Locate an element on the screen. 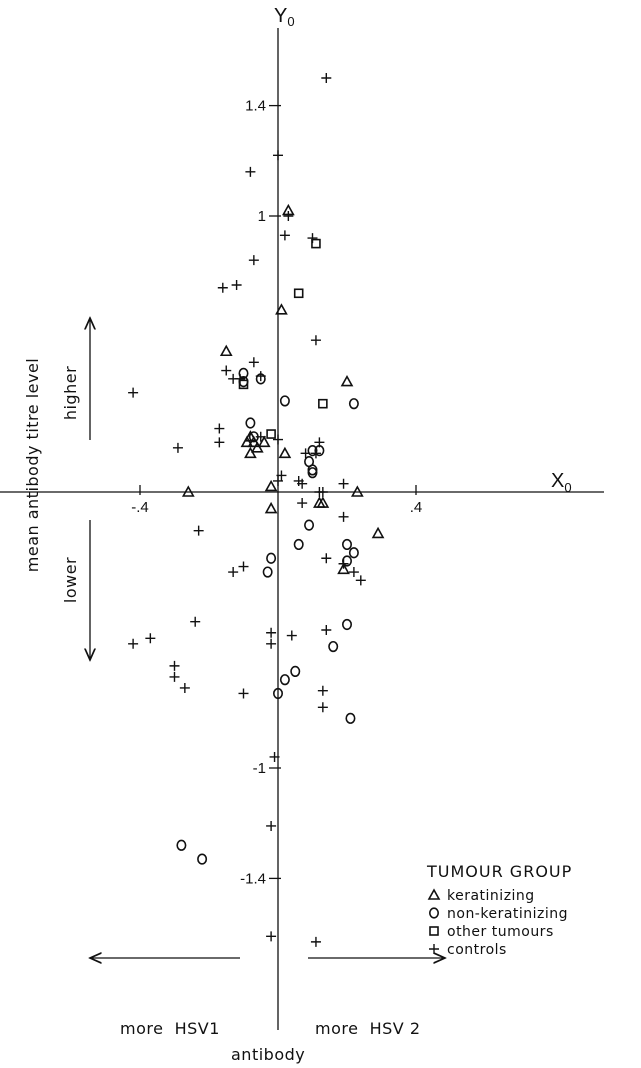 The image size is (641, 1068). y-axis-name: Y0 is located at coordinates (284, 17).